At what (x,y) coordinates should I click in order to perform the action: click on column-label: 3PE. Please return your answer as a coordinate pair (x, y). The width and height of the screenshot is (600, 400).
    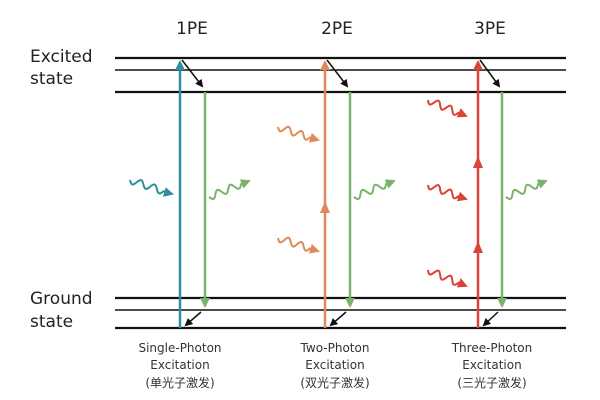
    Looking at the image, I should click on (490, 29).